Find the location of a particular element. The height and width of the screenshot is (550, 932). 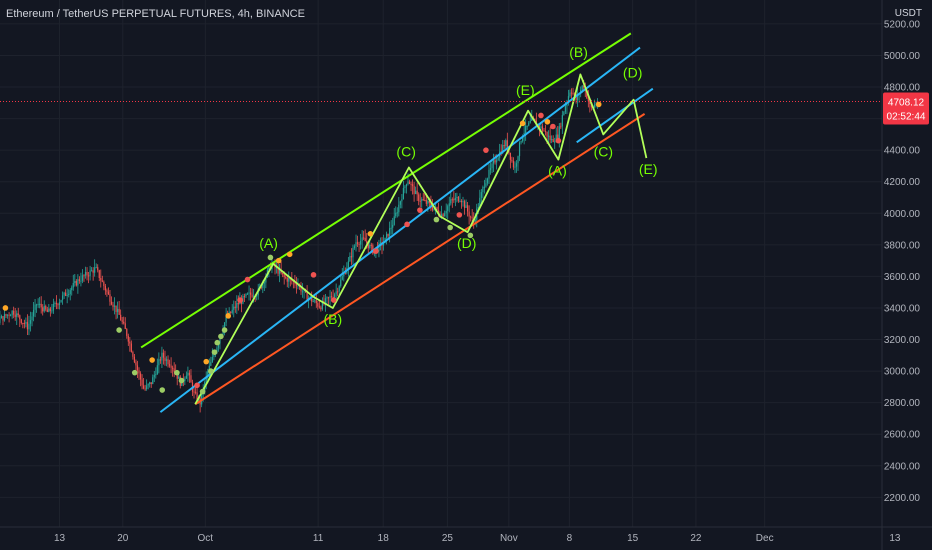

y-tick-label: 4800.00 is located at coordinates (902, 88).